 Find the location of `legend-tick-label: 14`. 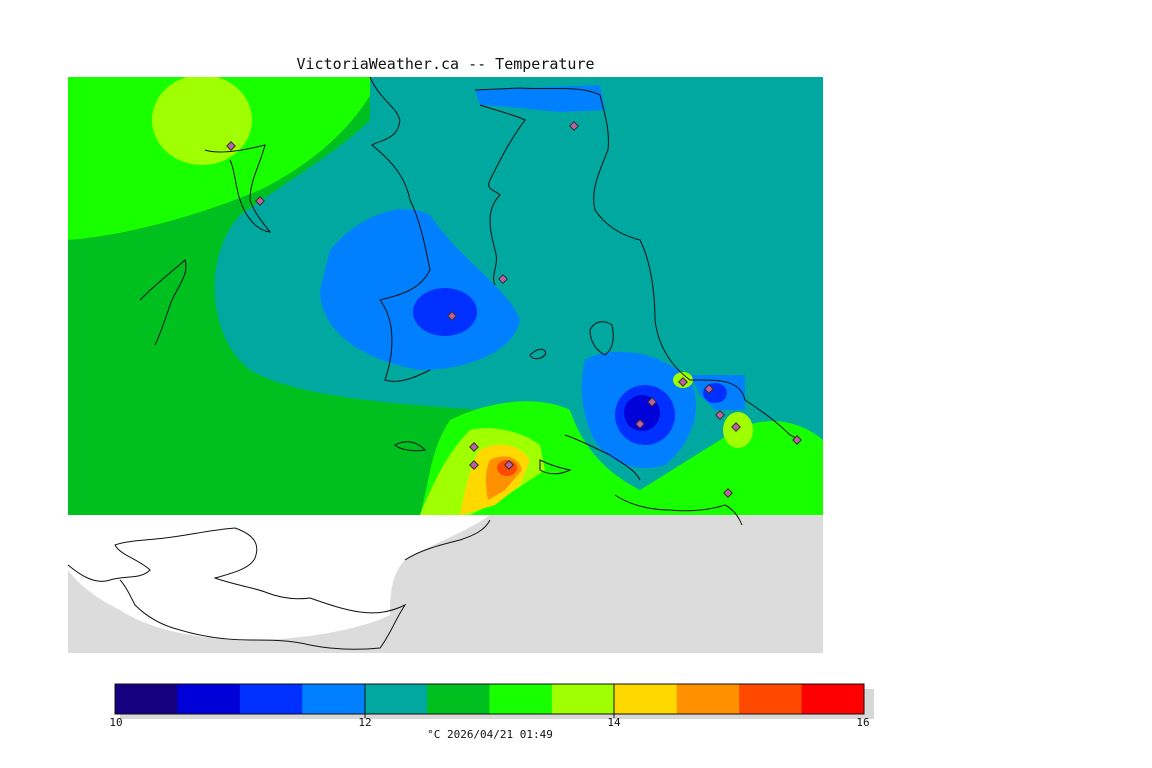

legend-tick-label: 14 is located at coordinates (614, 722).